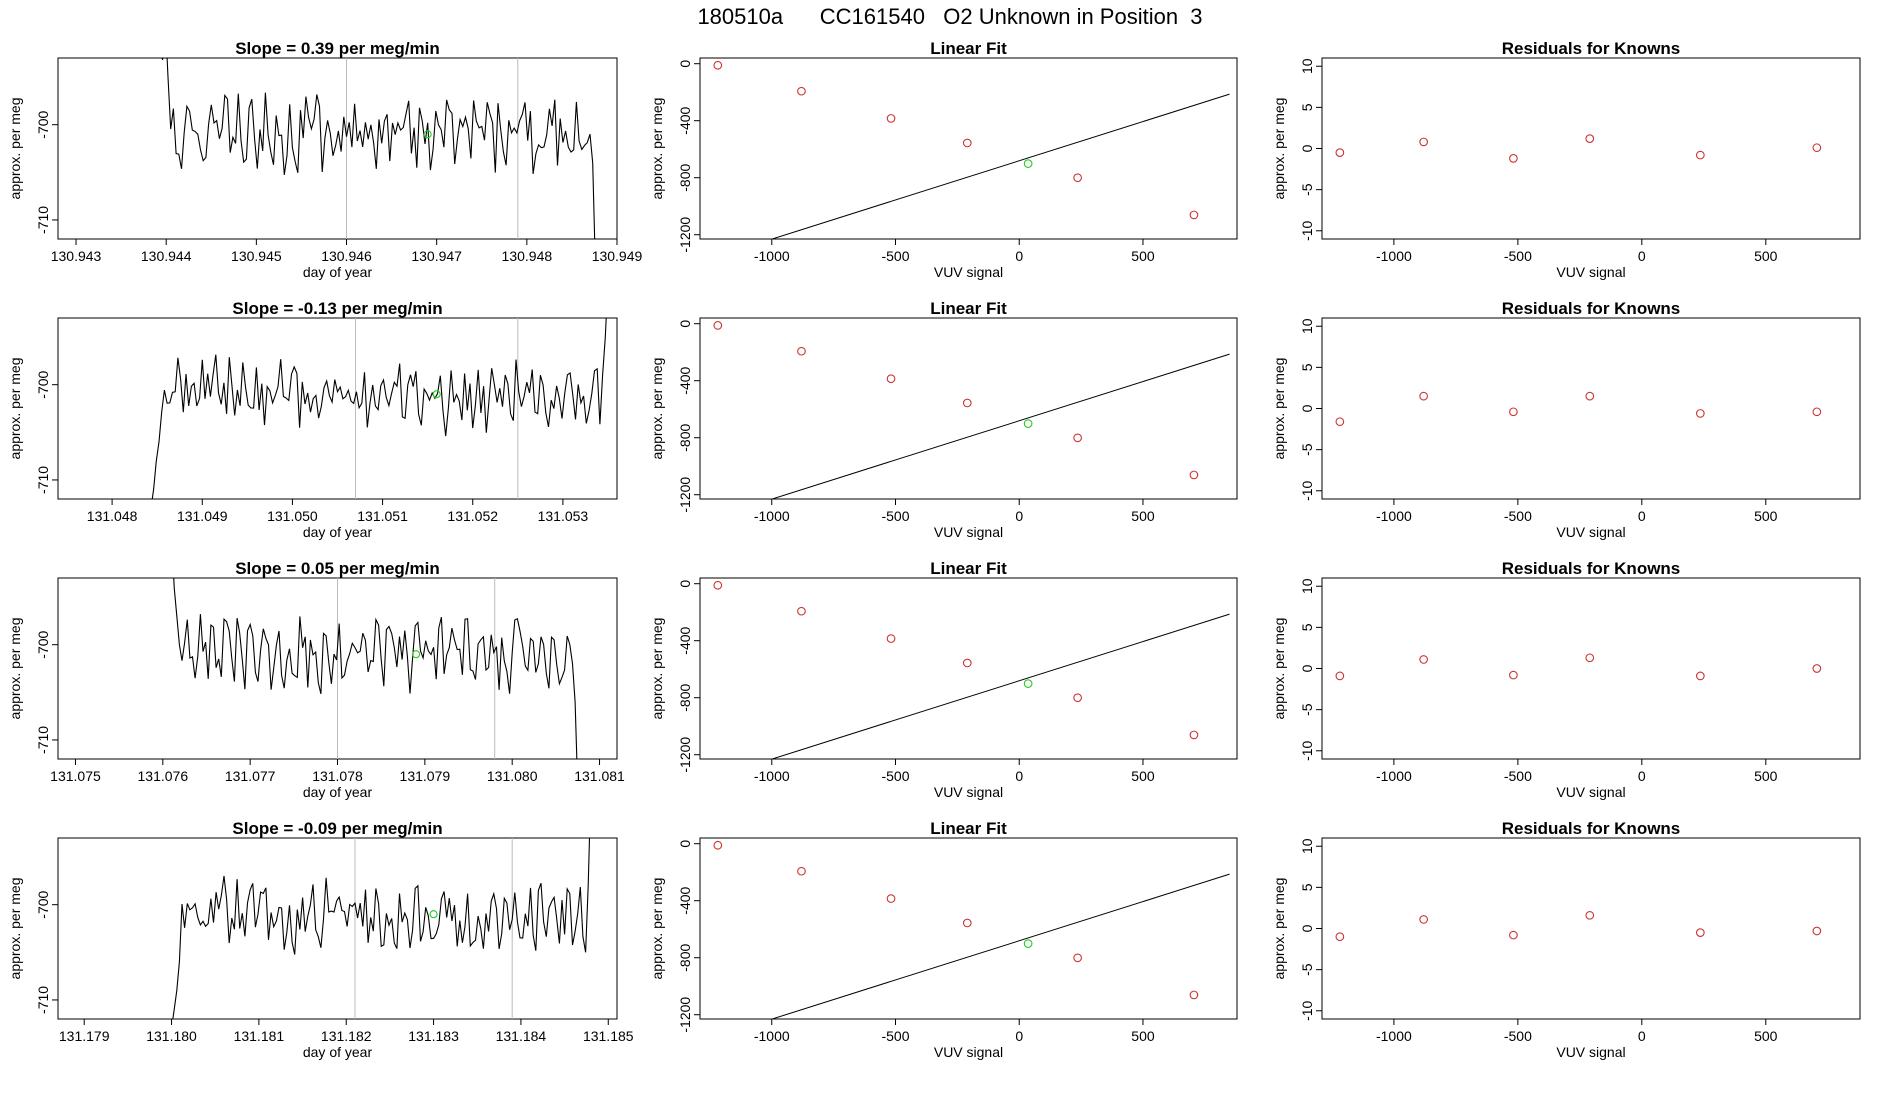 The image size is (1900, 1100). What do you see at coordinates (521, 1036) in the screenshot?
I see `x-tick-label: 131.184` at bounding box center [521, 1036].